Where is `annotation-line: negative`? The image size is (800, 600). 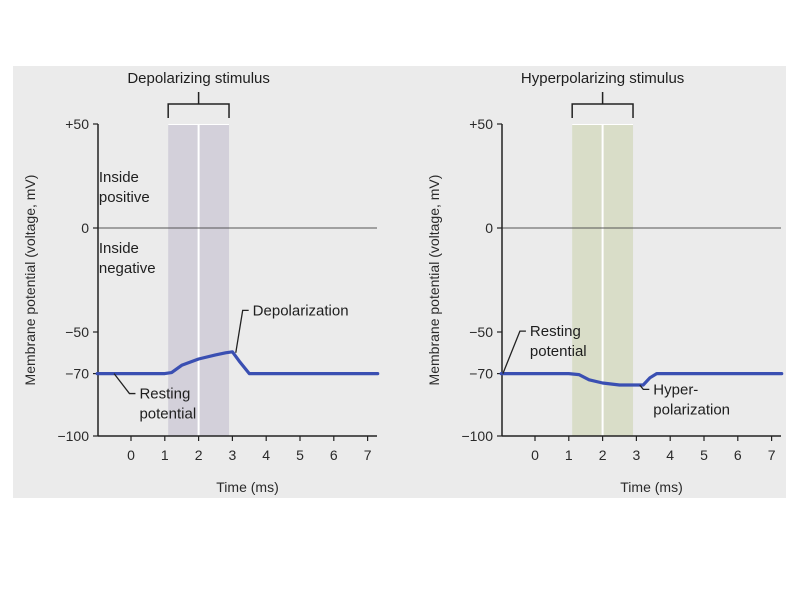
annotation-line: negative is located at coordinates (127, 268).